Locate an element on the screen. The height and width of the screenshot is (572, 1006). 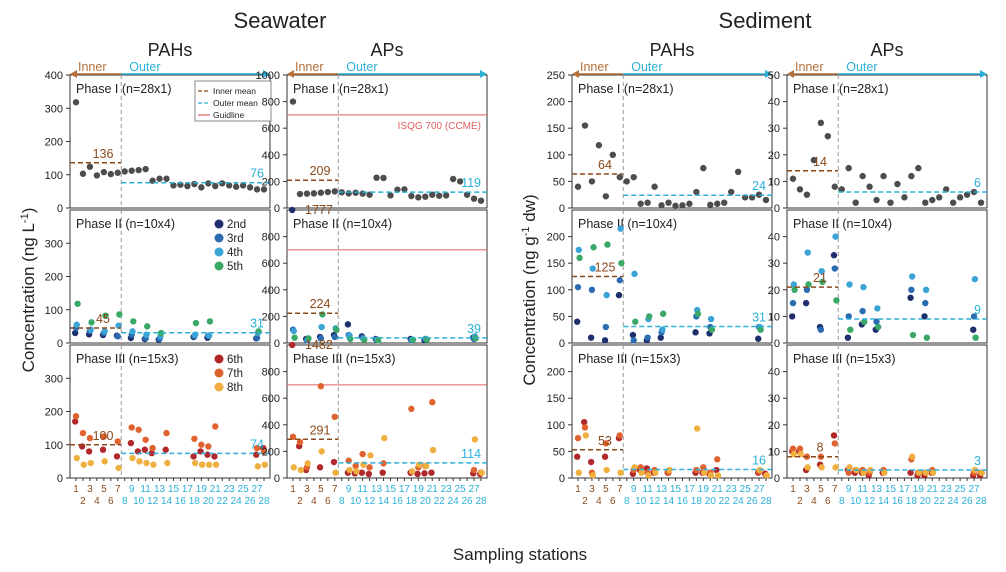
column-title: PAHs is located at coordinates (672, 50).